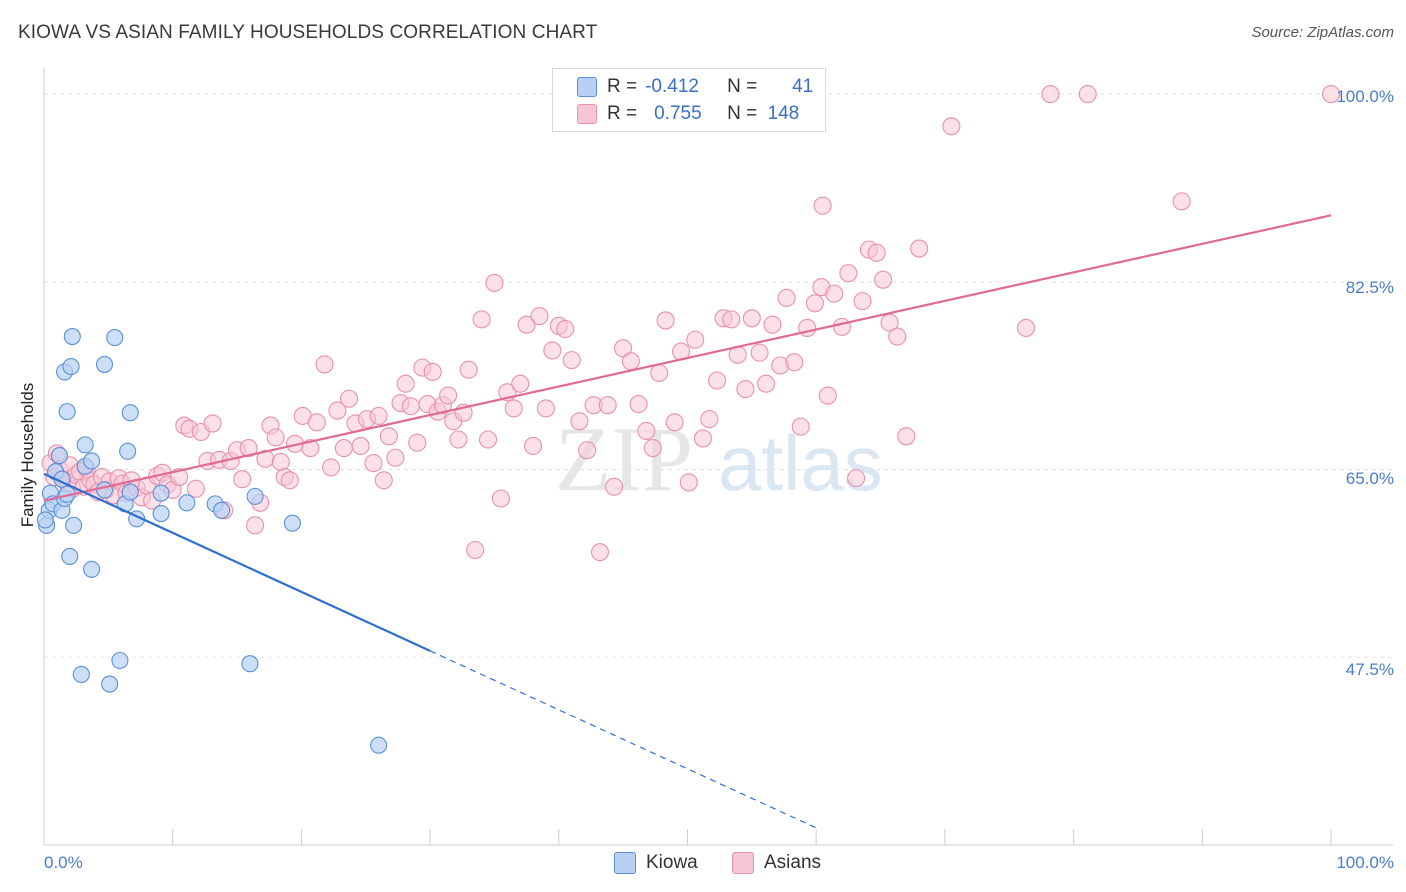  I want to click on legend-kiowa: Kiowa, so click(656, 863).